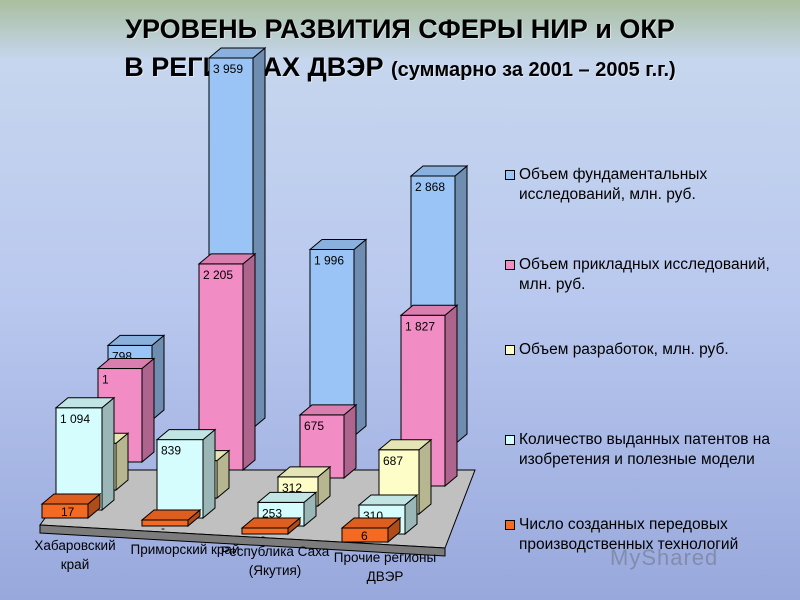 The width and height of the screenshot is (800, 600). What do you see at coordinates (75, 555) in the screenshot?
I see `category-label-0: Хабаровский край` at bounding box center [75, 555].